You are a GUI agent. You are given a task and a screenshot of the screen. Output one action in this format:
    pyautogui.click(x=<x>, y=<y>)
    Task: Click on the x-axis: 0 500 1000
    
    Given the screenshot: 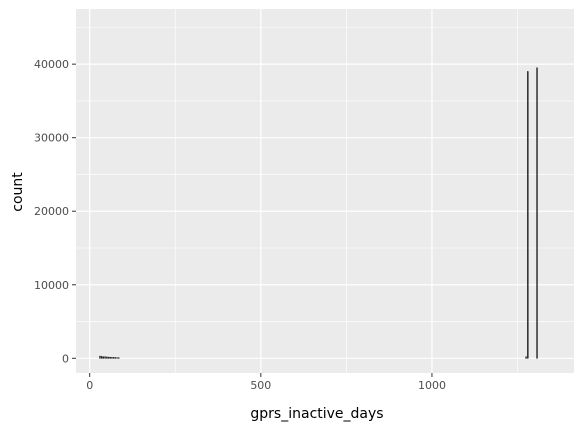 What is the action you would take?
    pyautogui.click(x=266, y=382)
    